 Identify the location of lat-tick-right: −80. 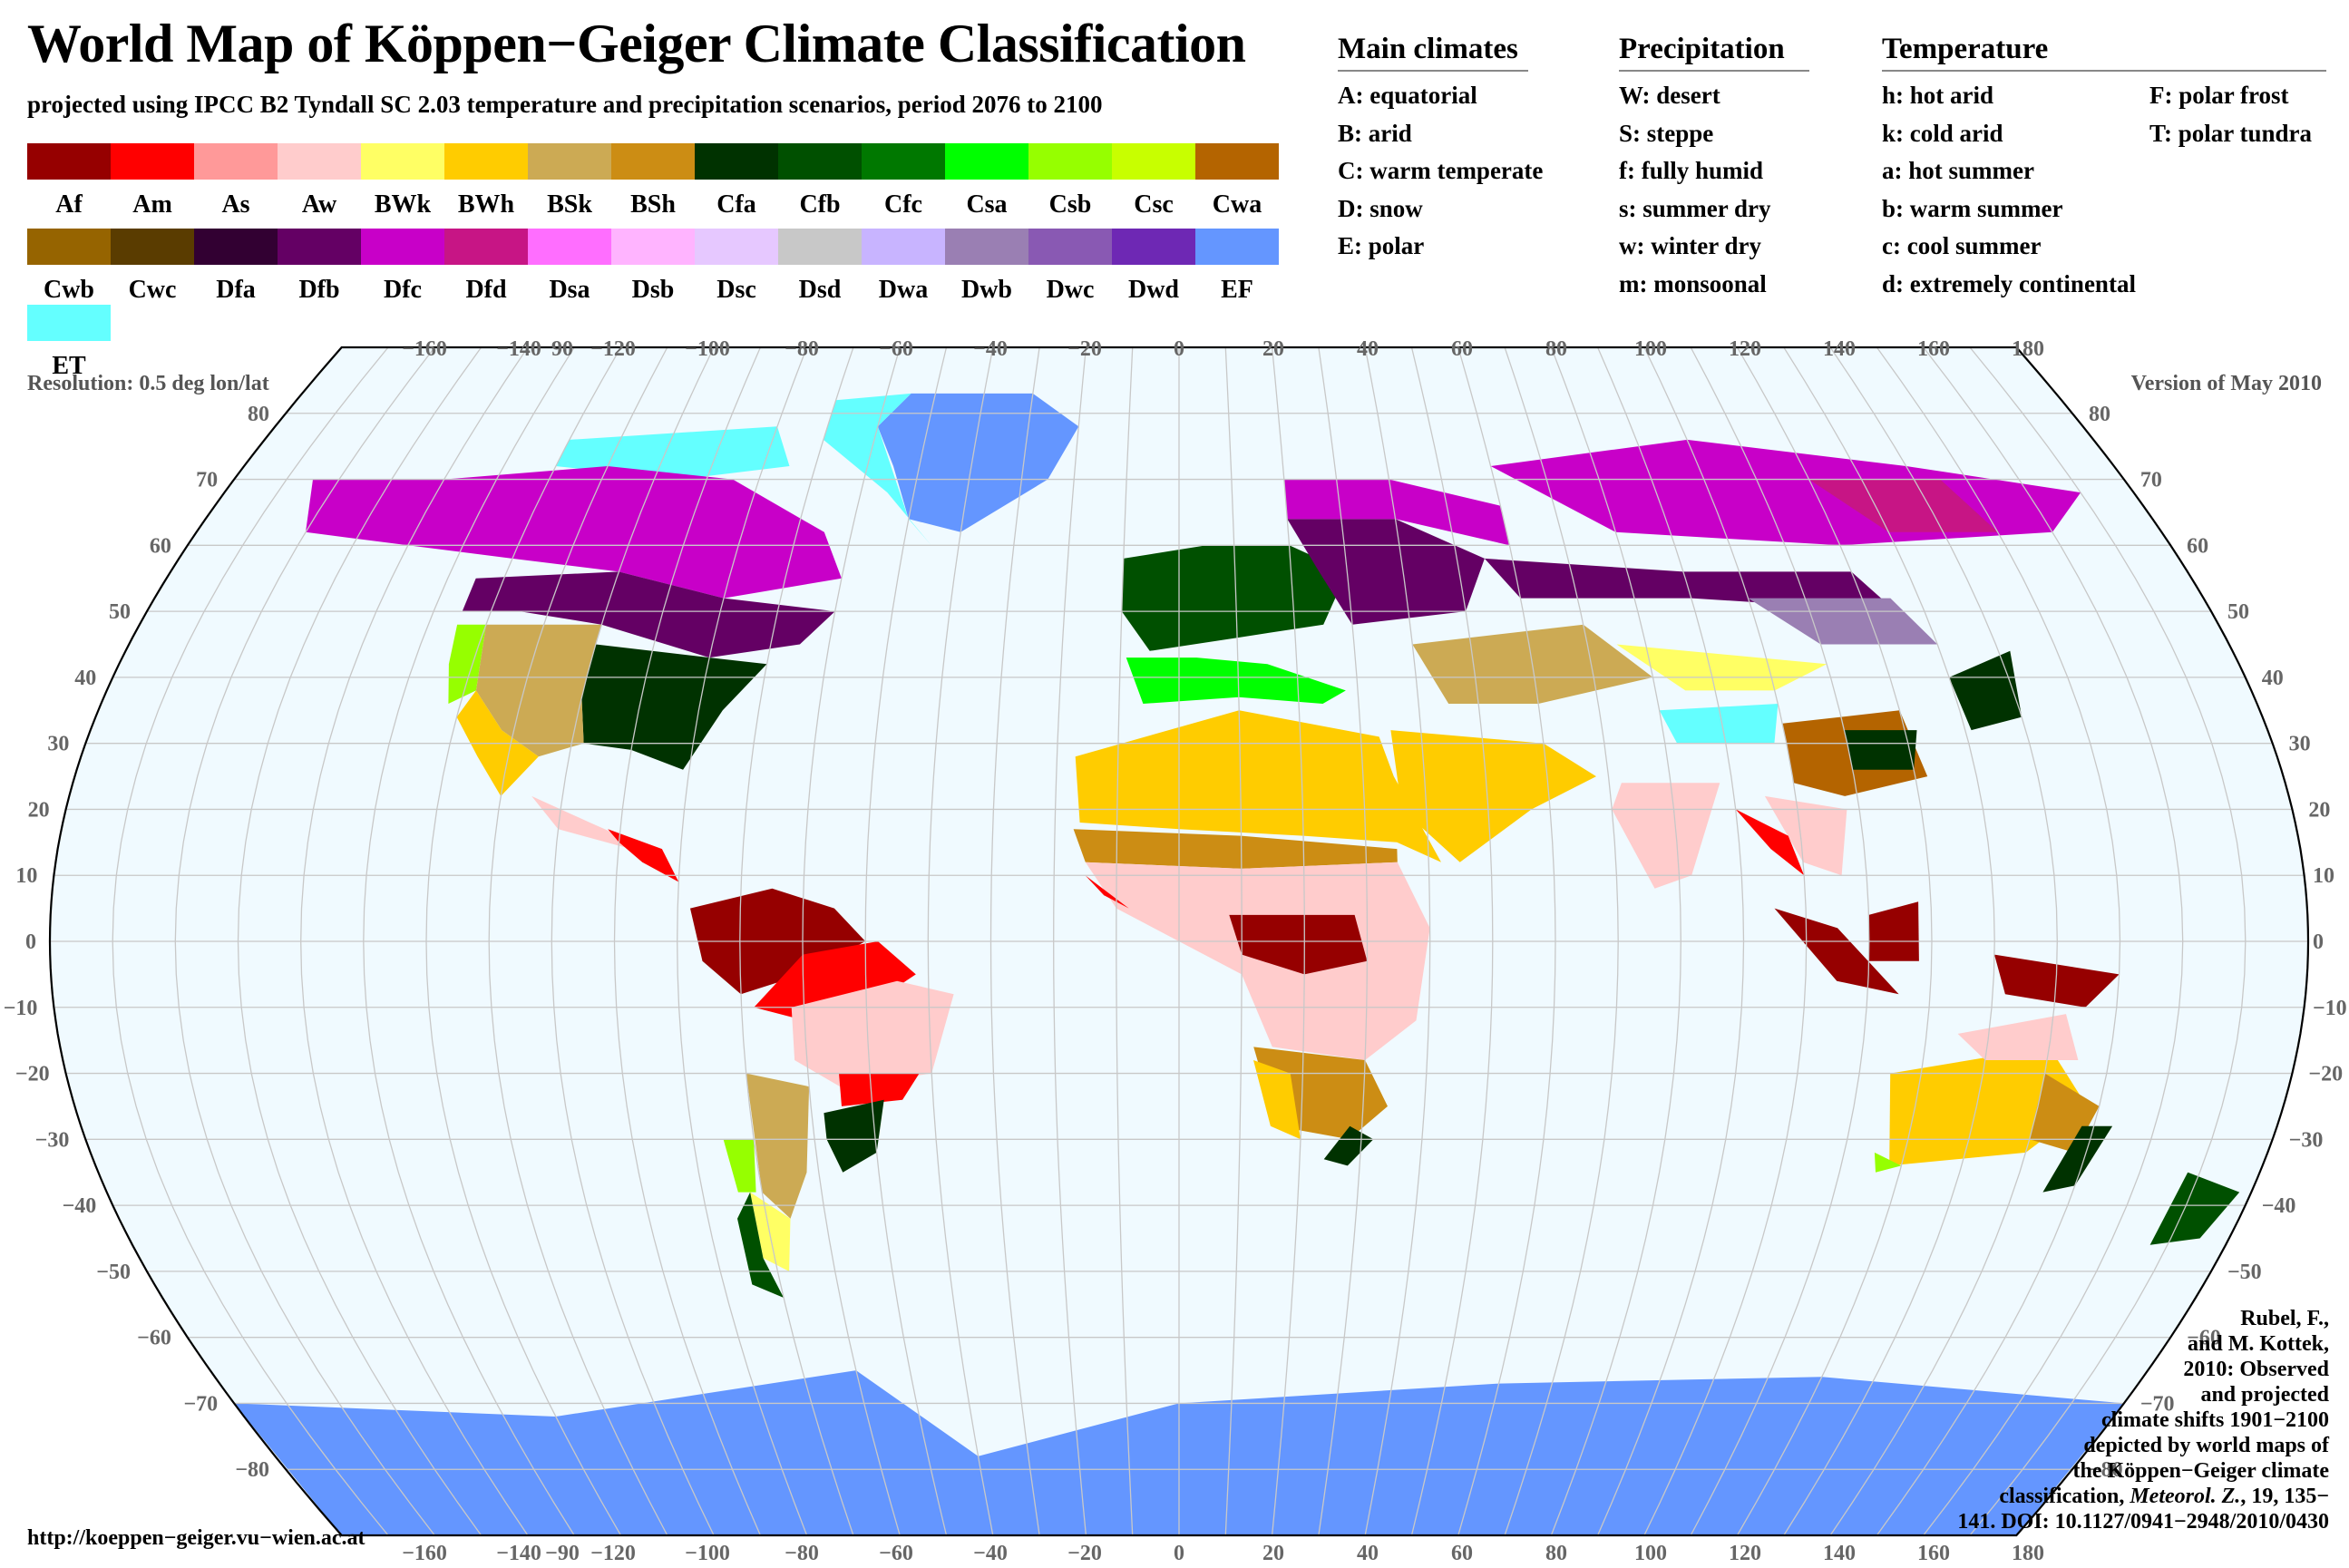
(2106, 1470).